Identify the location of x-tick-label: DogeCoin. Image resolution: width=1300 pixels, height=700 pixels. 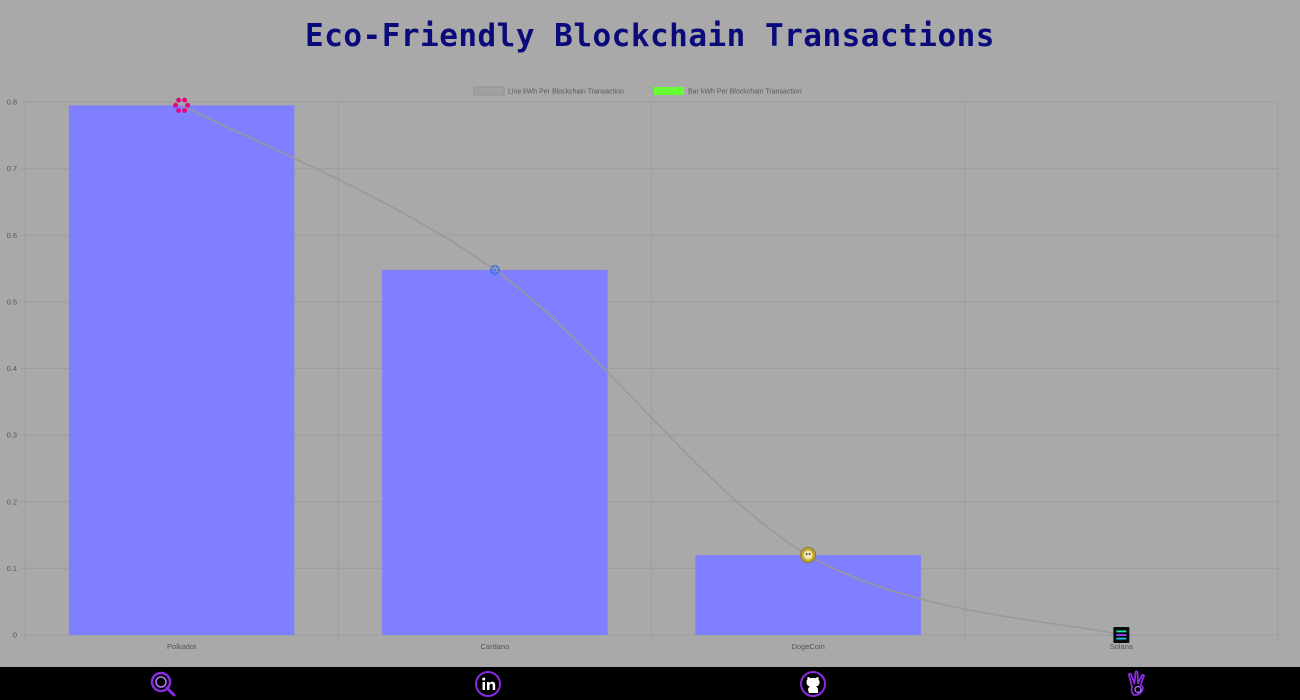
(807, 646).